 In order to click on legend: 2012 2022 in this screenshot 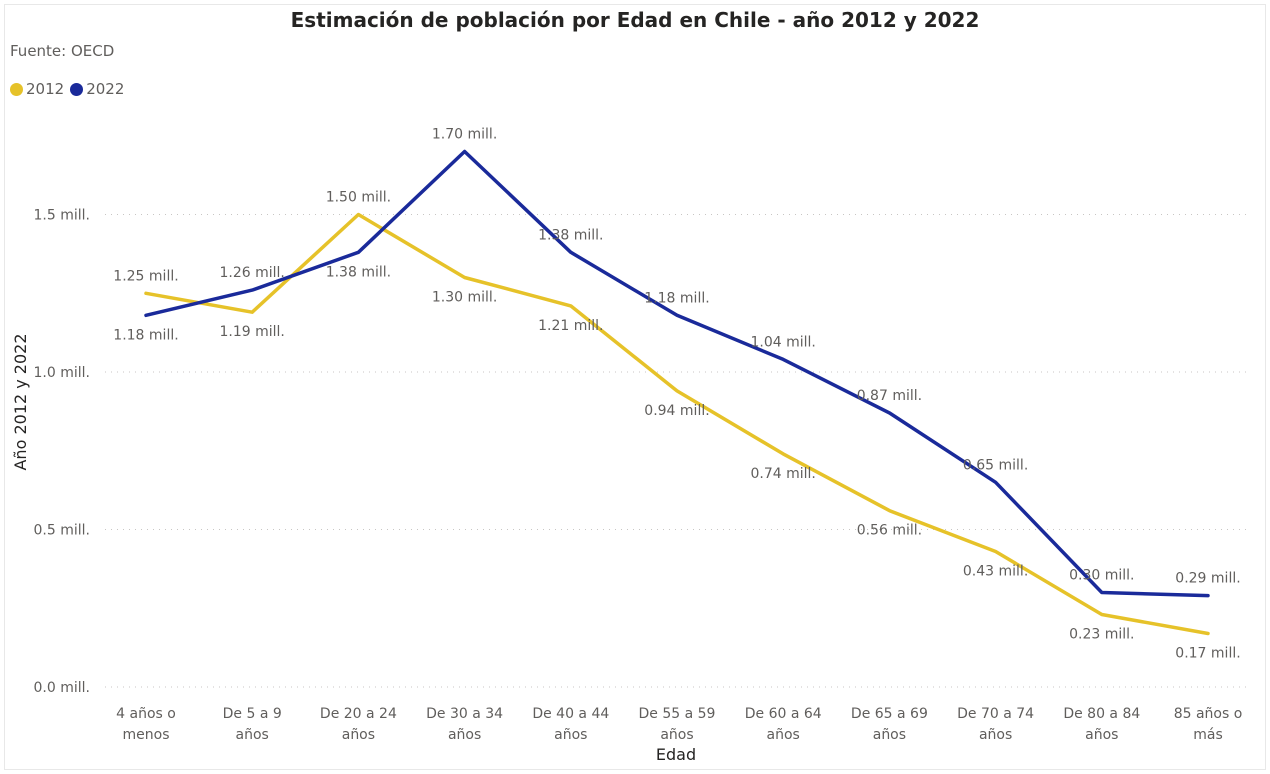, I will do `click(70, 89)`.